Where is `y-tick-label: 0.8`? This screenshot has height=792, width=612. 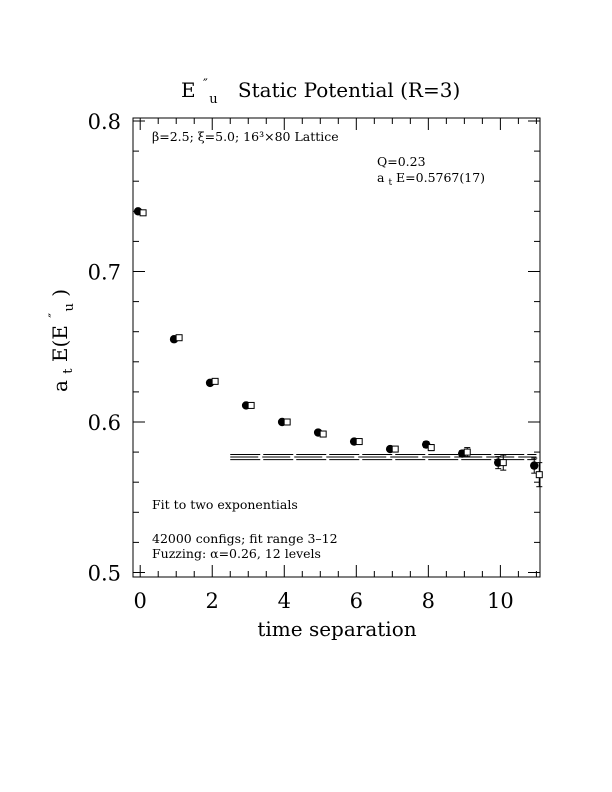 y-tick-label: 0.8 is located at coordinates (104, 122).